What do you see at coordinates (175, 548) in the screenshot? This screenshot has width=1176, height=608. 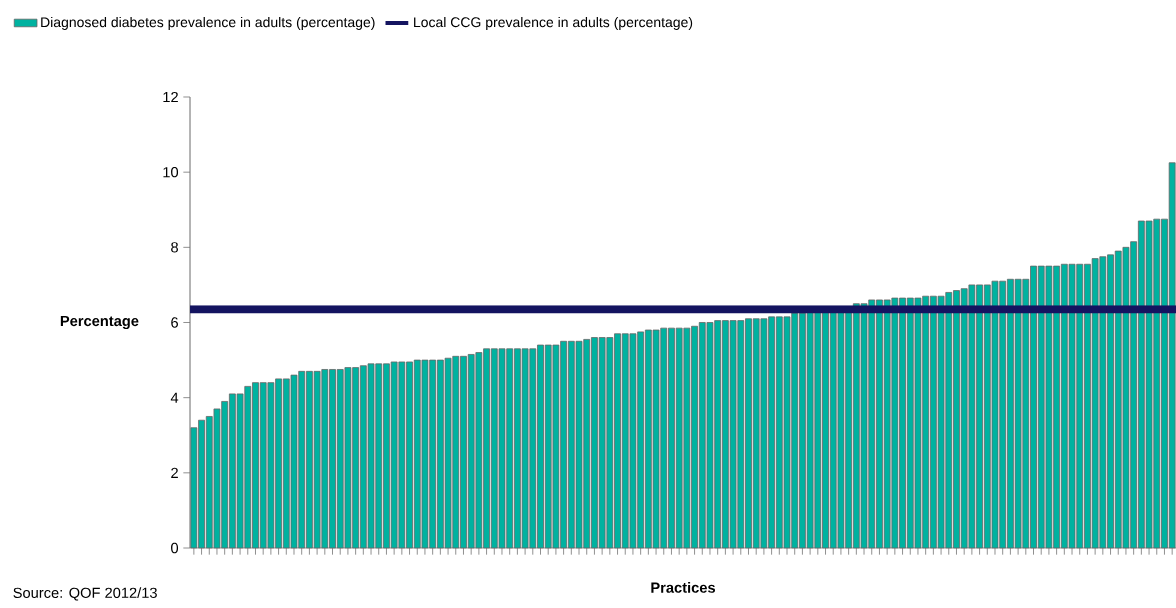 I see `y-tick-label: 0` at bounding box center [175, 548].